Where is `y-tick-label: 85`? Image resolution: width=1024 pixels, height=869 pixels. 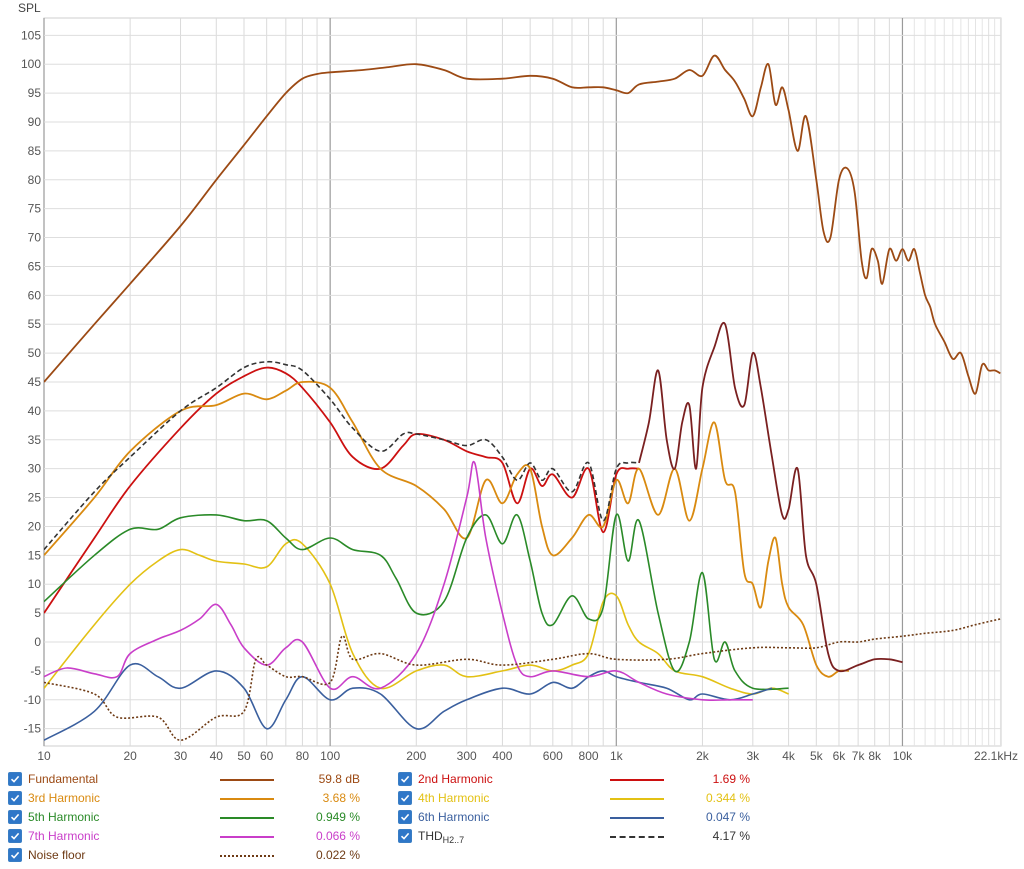 y-tick-label: 85 is located at coordinates (35, 151).